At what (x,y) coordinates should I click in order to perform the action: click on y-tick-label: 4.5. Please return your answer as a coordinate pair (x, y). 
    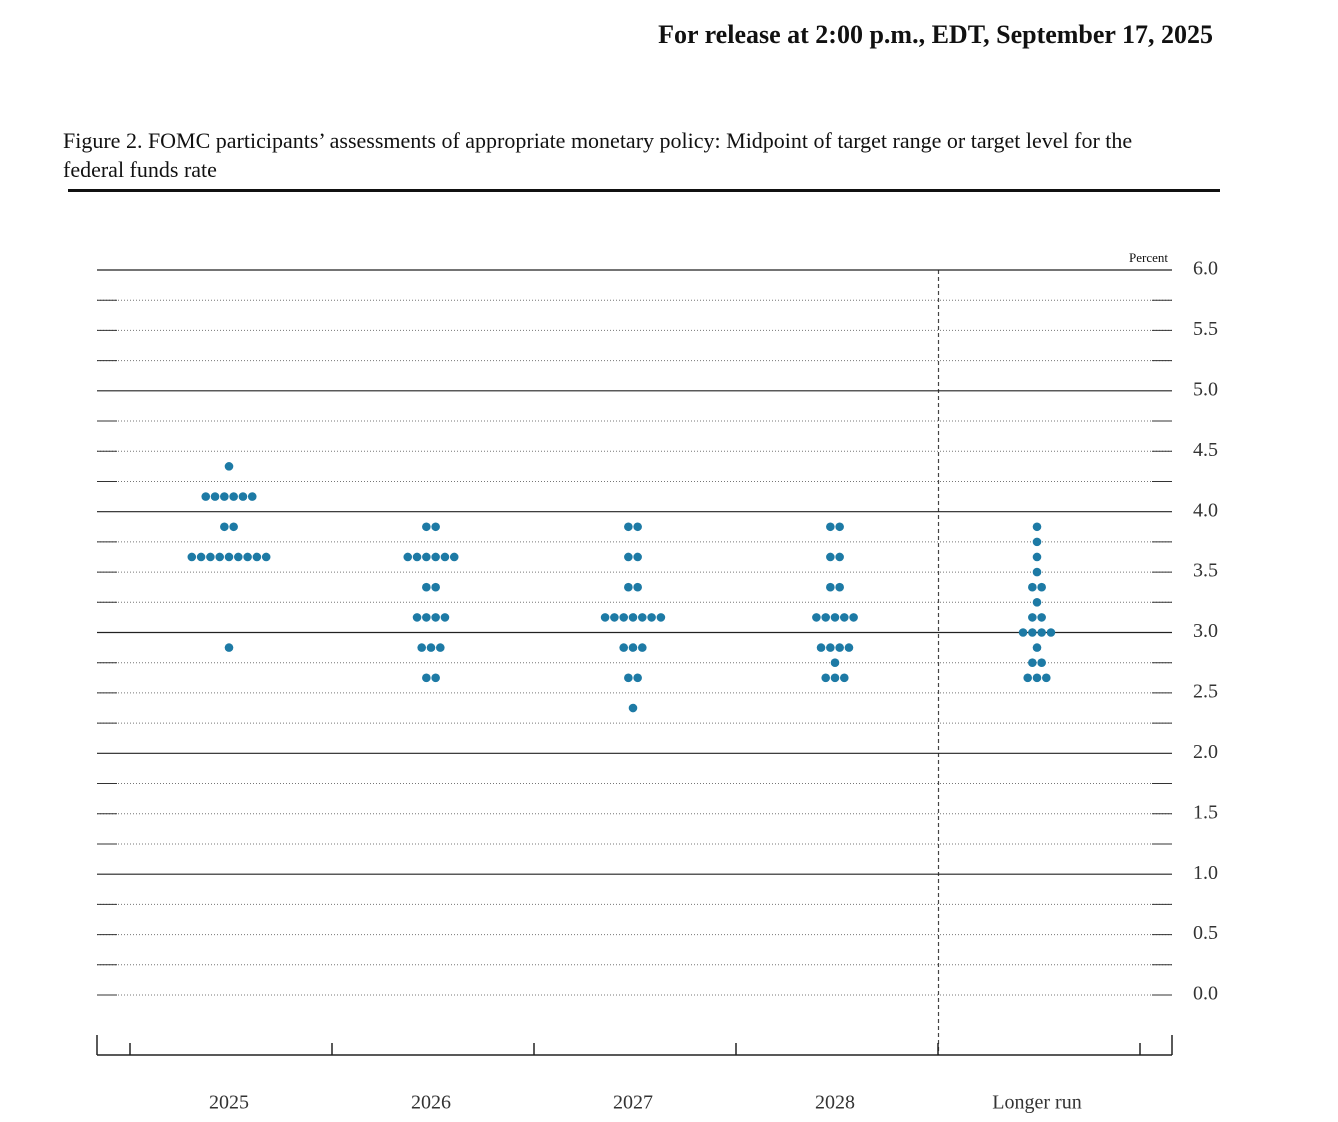
    Looking at the image, I should click on (1205, 450).